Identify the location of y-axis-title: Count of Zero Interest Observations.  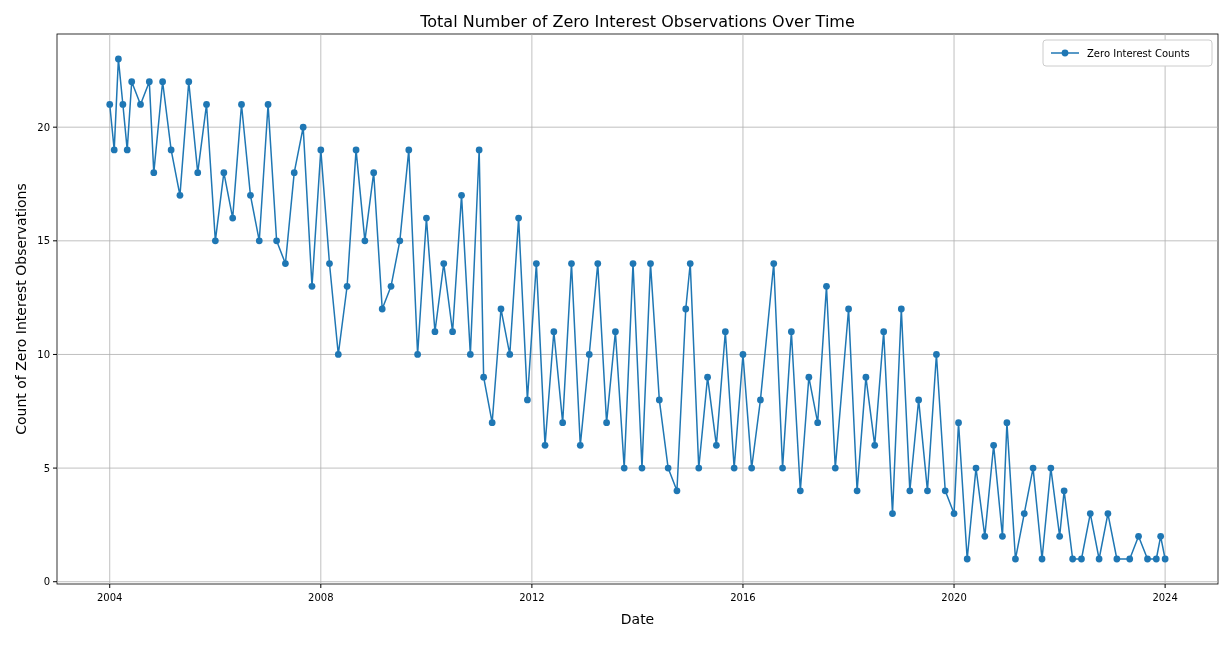
(21, 309).